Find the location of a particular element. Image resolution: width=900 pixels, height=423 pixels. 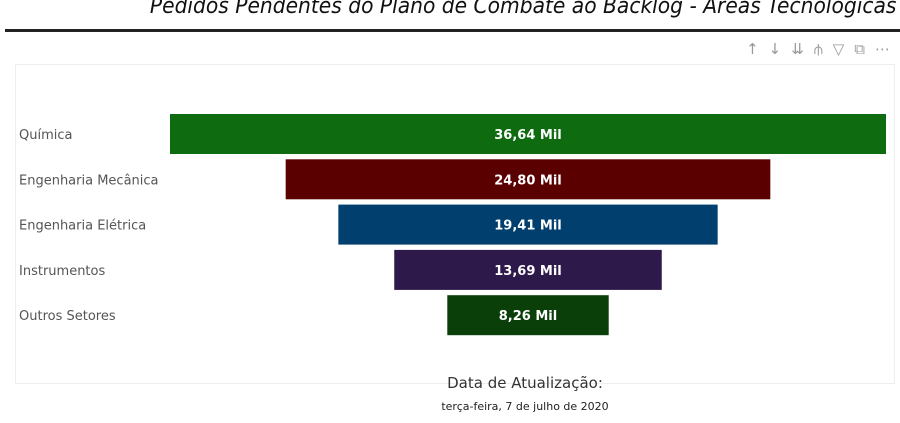

data-label: 13,69 Mil is located at coordinates (528, 271).